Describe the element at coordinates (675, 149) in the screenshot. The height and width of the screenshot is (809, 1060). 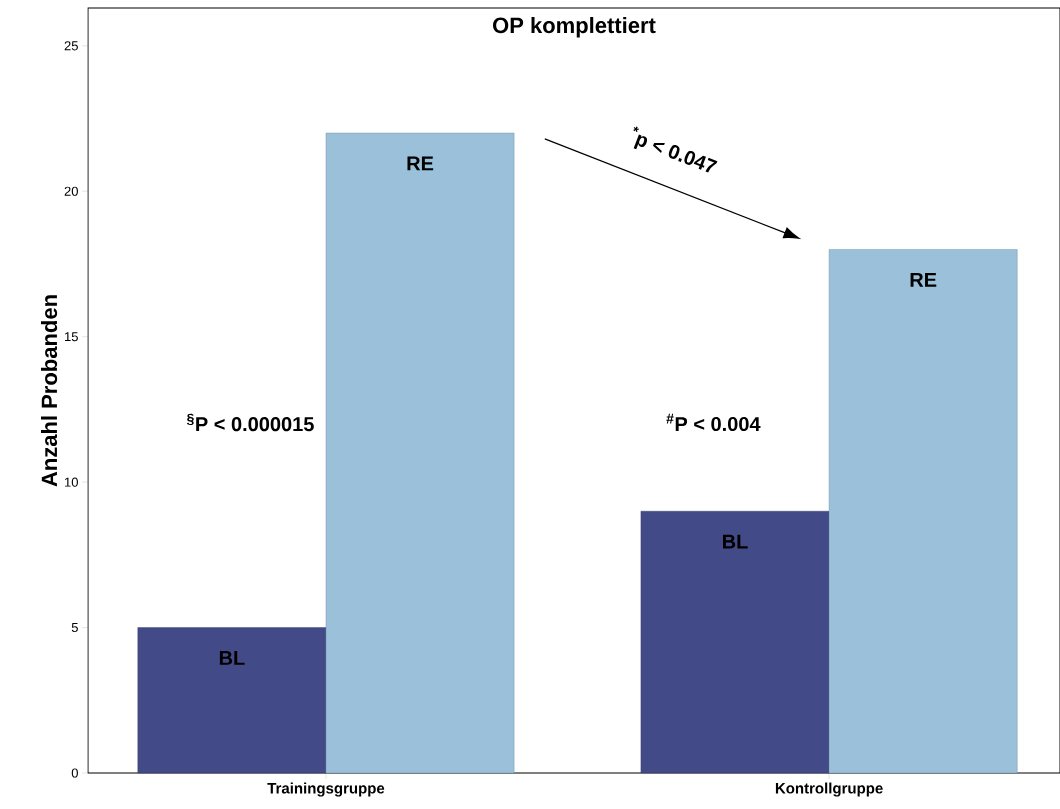
I see `annotation: $^{*}$p < 0.047` at that location.